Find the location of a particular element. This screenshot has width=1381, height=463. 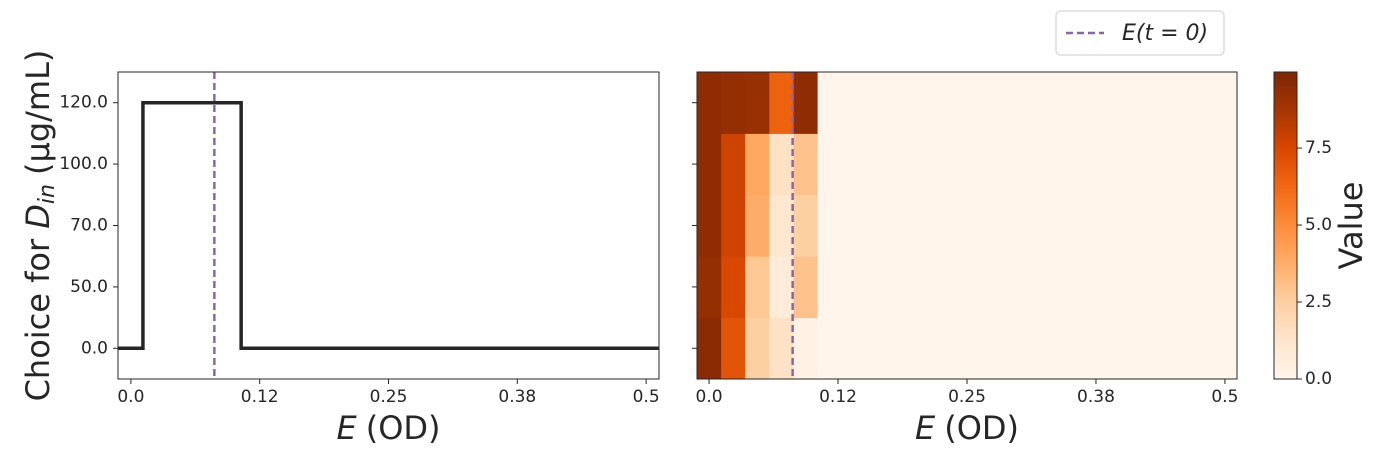

colorbar-tick-label: 0.0 is located at coordinates (1318, 379).